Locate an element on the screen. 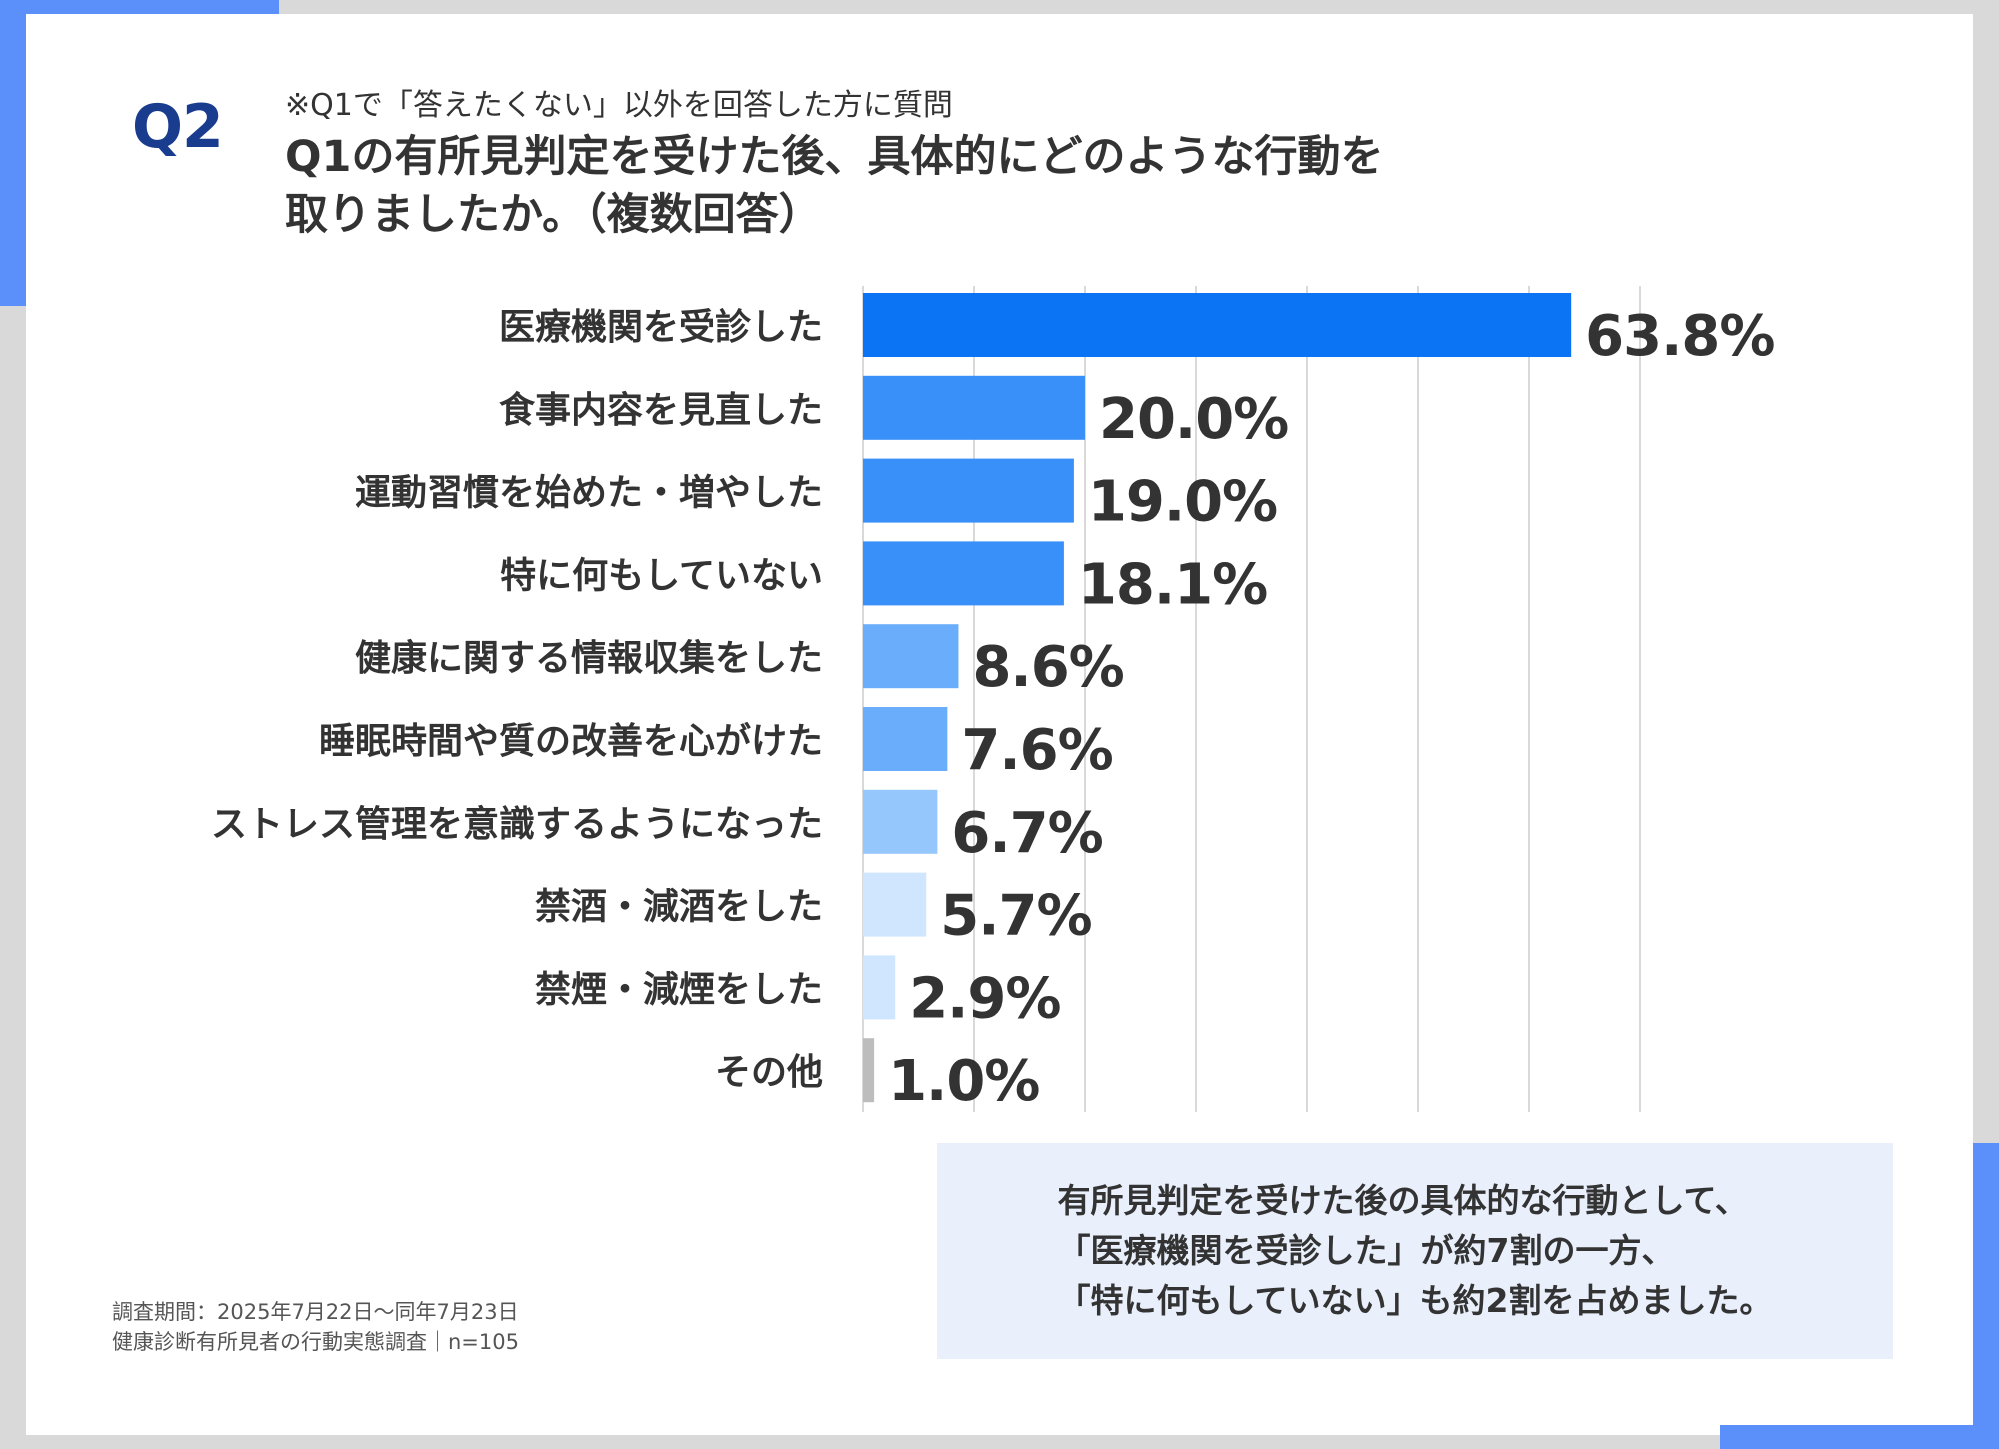 Image resolution: width=1999 pixels, height=1449 pixels. corner-accent-top-left-vertical is located at coordinates (13, 153).